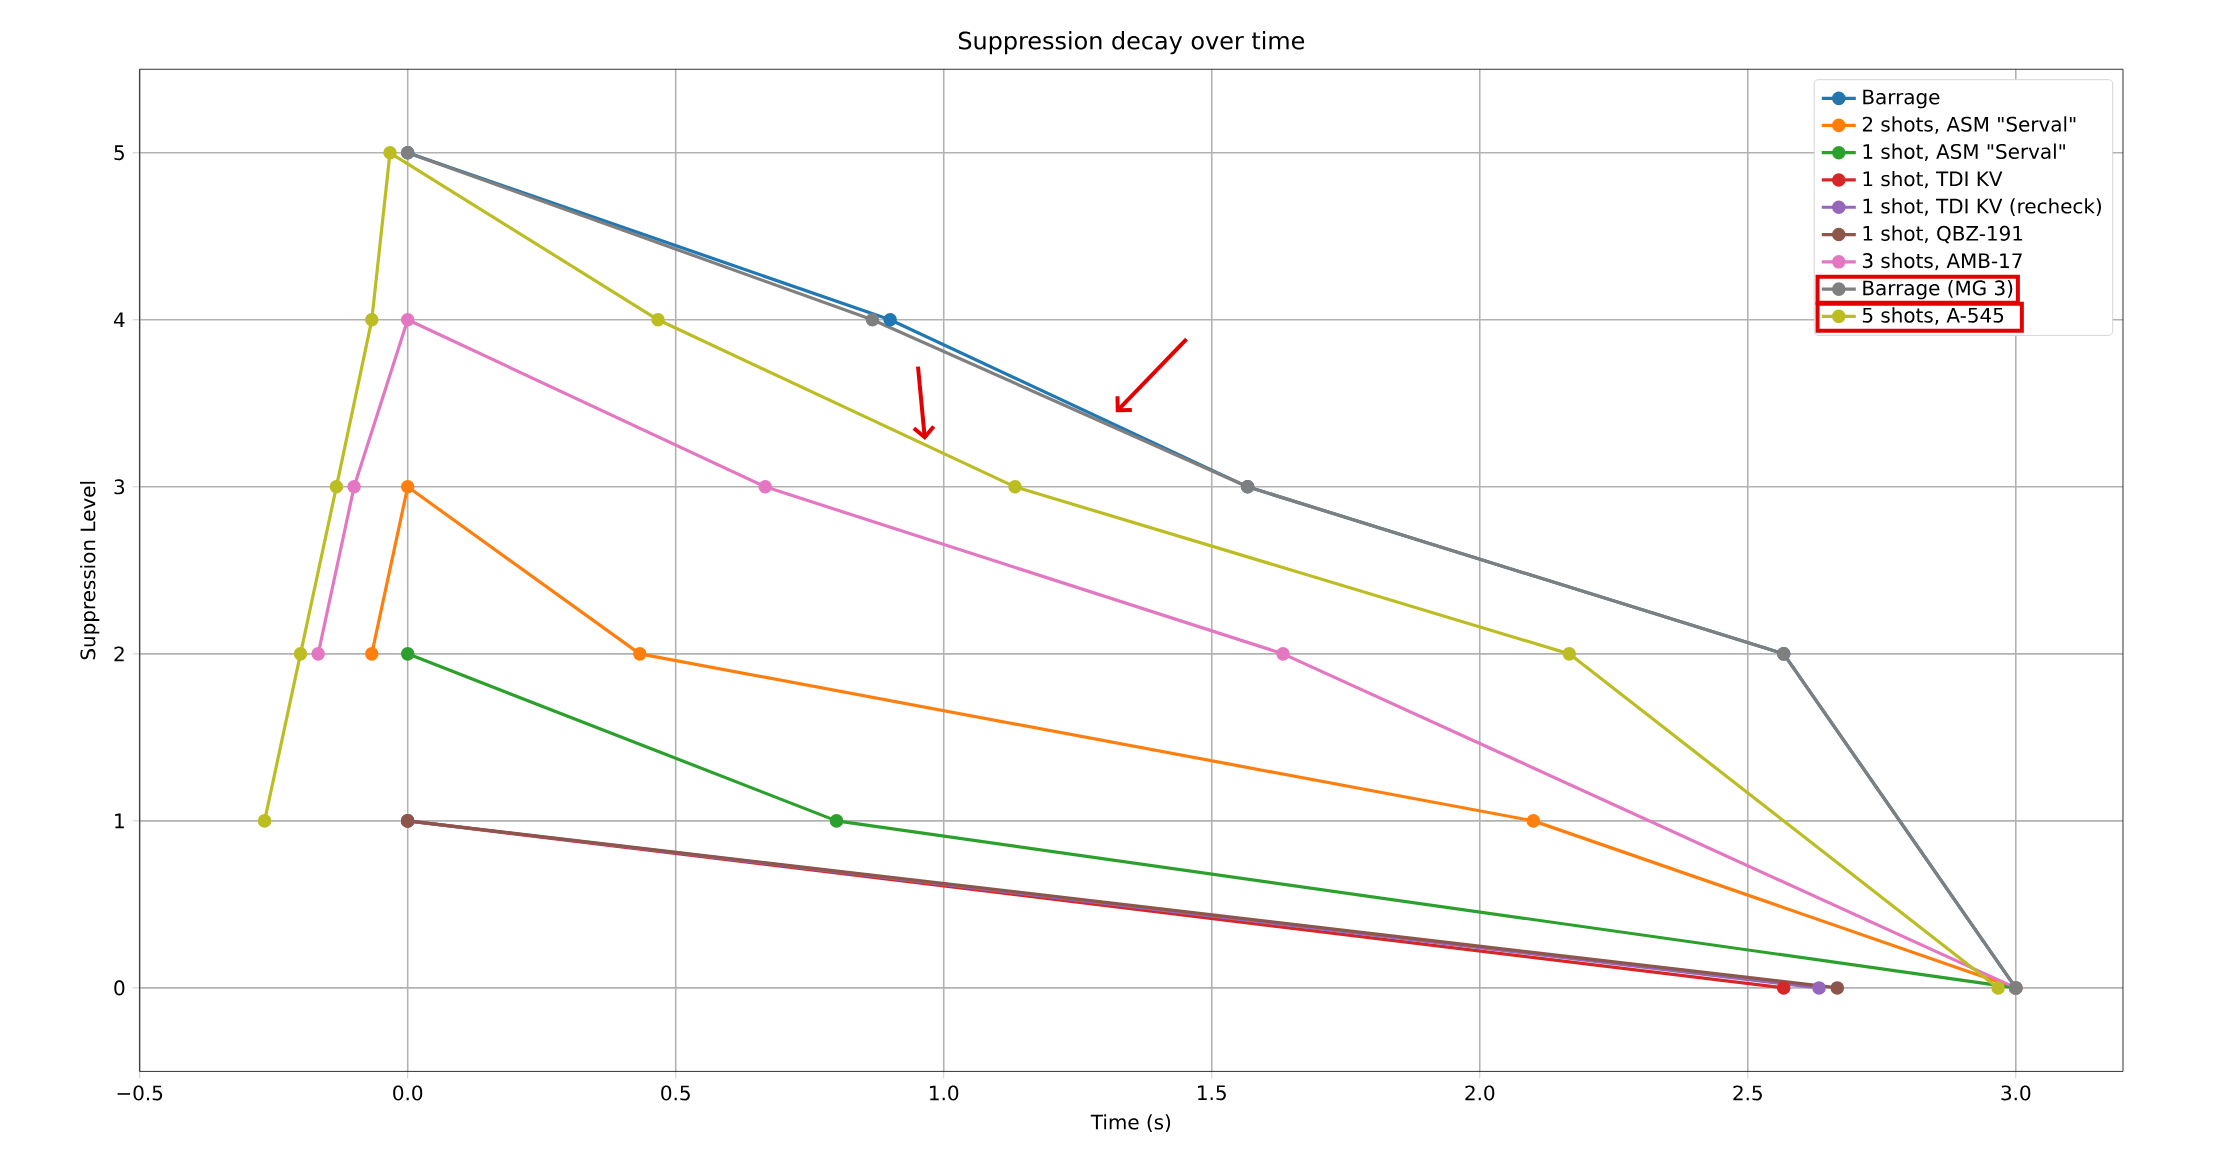 Image resolution: width=2216 pixels, height=1162 pixels. Describe the element at coordinates (119, 153) in the screenshot. I see `y-tick-label: 5` at that location.